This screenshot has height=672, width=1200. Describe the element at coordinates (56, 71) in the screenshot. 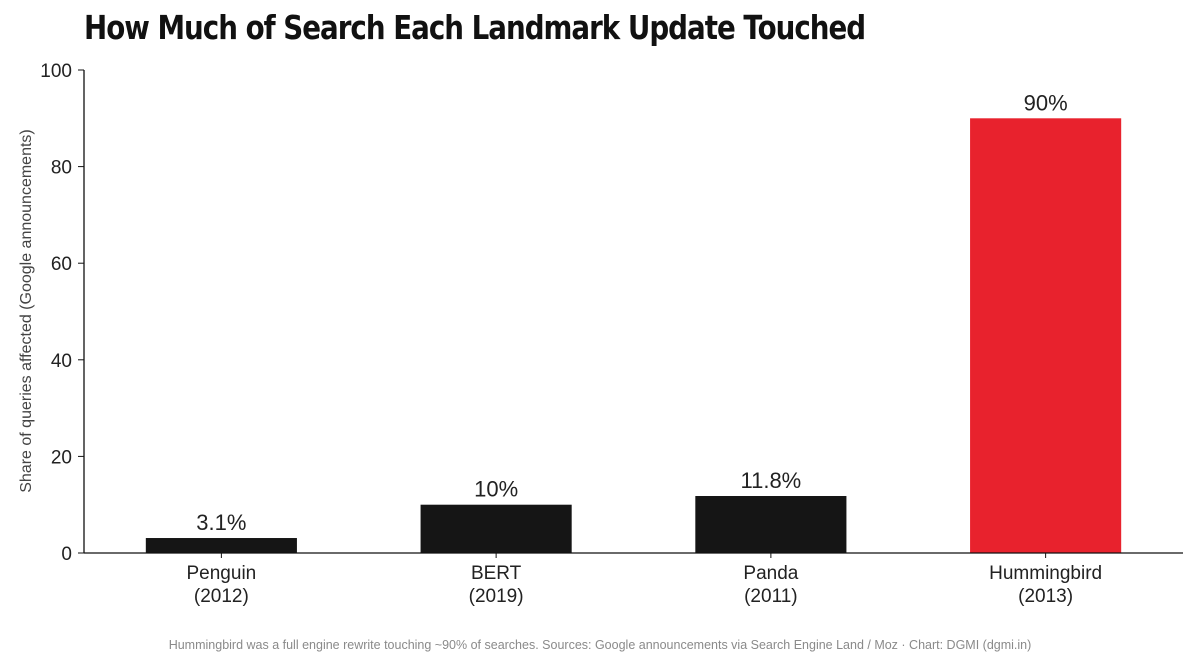

I see `y-tick-label: 100` at that location.